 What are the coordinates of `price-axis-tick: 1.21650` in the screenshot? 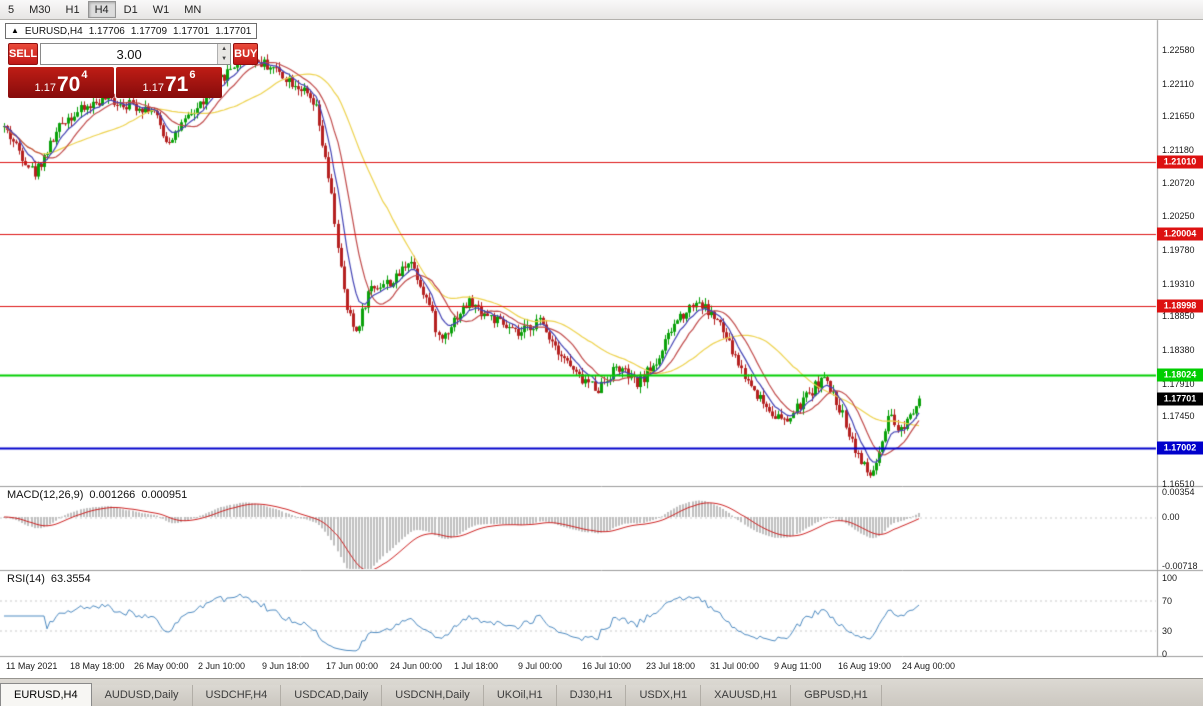 It's located at (1178, 116).